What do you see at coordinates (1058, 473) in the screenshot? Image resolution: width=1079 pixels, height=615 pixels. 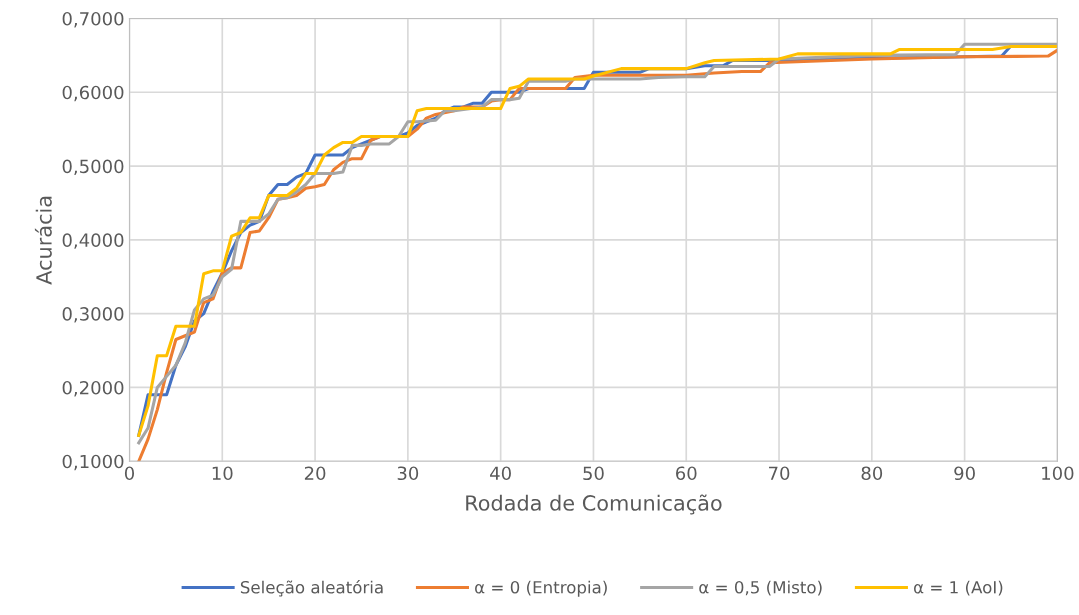 I see `x-tick-label: 100` at bounding box center [1058, 473].